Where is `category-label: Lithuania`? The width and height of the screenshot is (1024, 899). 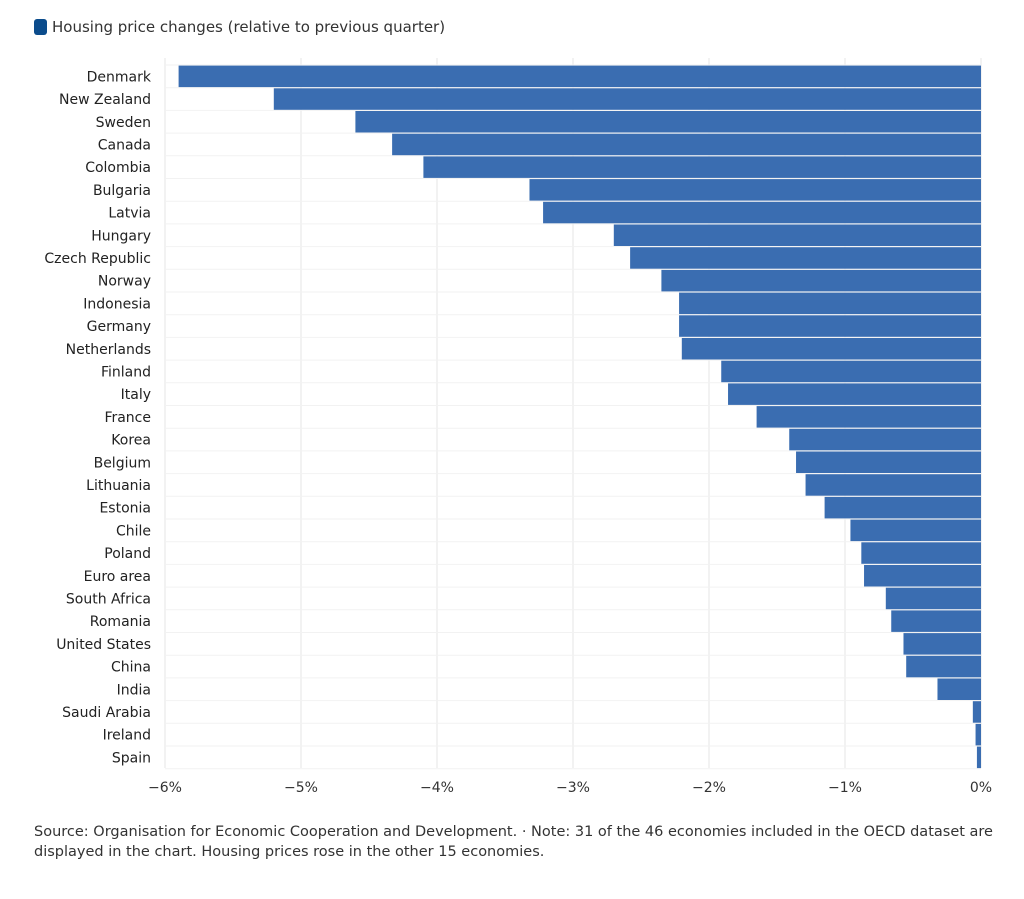 category-label: Lithuania is located at coordinates (118, 486).